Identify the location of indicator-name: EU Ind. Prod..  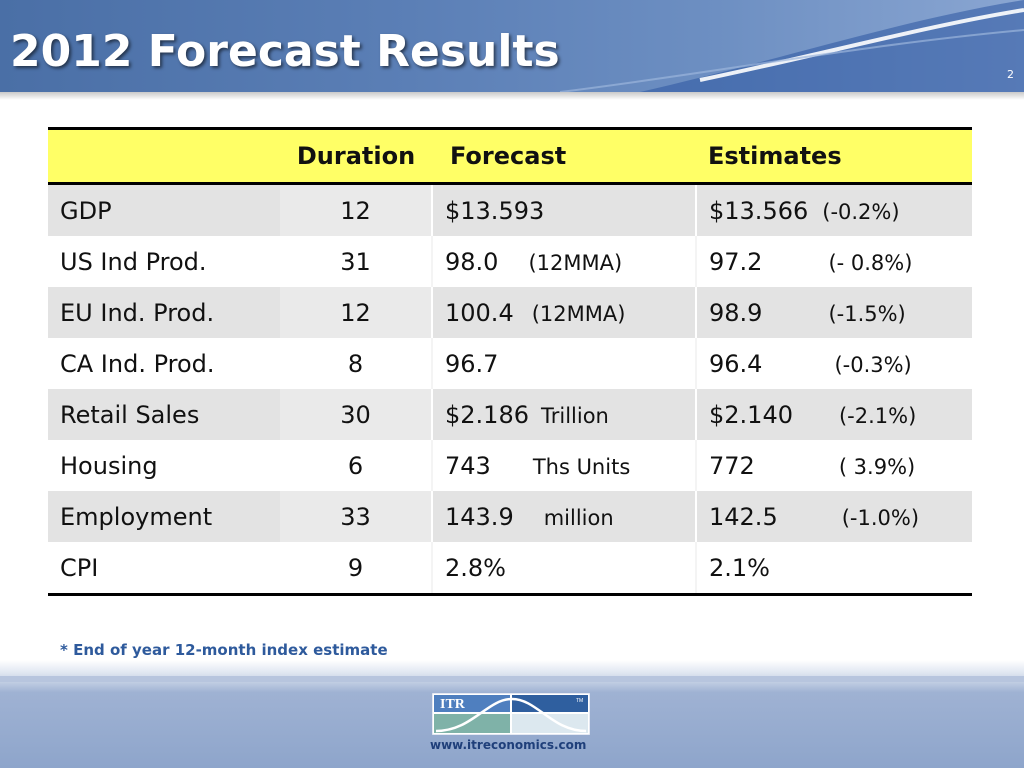
(137, 312).